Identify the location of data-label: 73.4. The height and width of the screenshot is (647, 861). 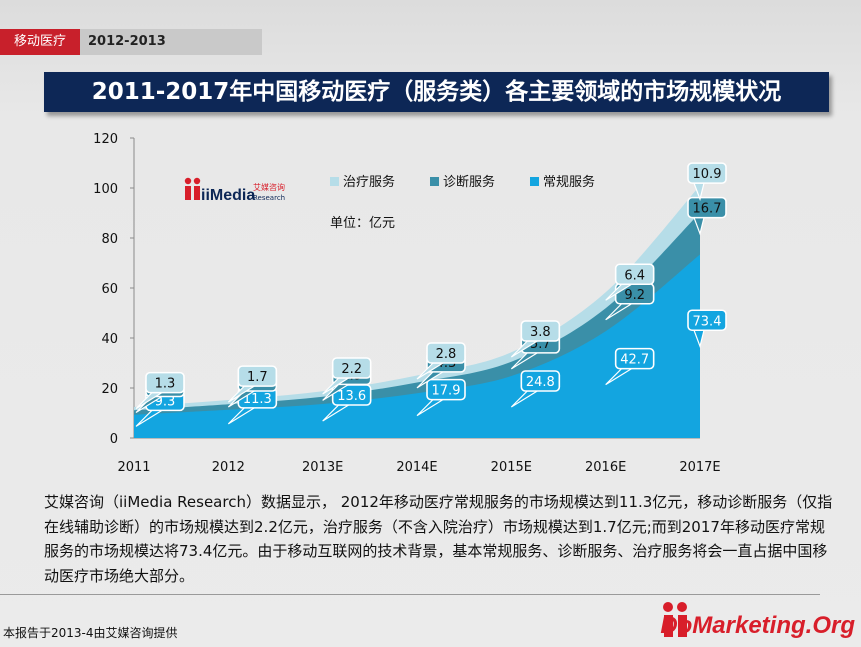
(707, 321).